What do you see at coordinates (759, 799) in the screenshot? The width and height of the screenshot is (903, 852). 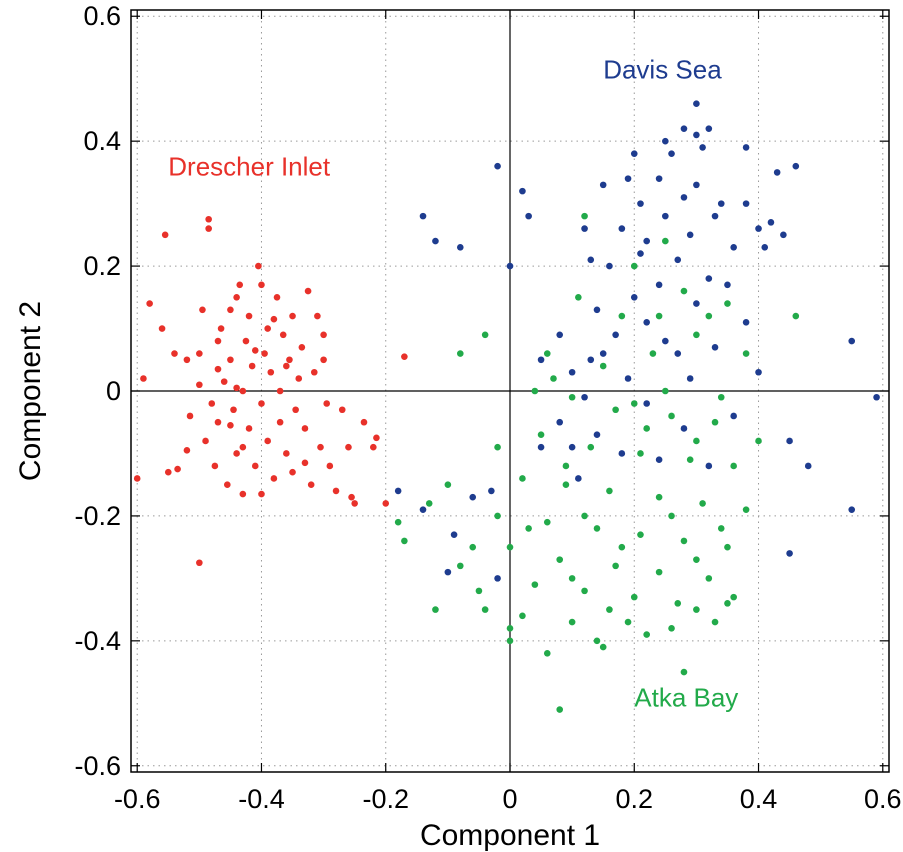 I see `x-tick-label: 0.4` at bounding box center [759, 799].